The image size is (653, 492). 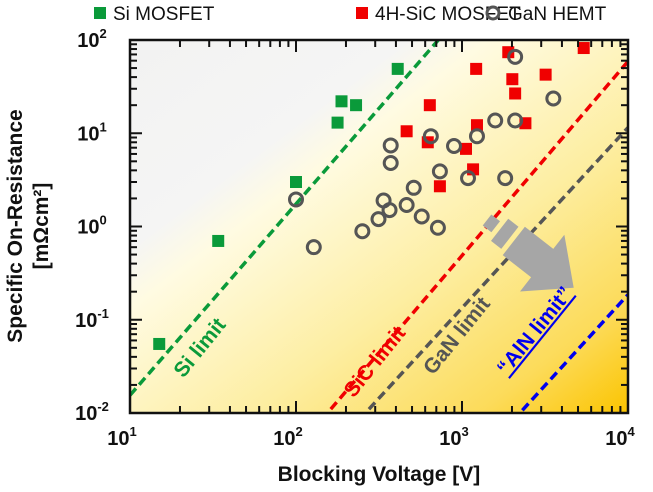 I want to click on y-tick-exponent: 2, so click(x=103, y=33).